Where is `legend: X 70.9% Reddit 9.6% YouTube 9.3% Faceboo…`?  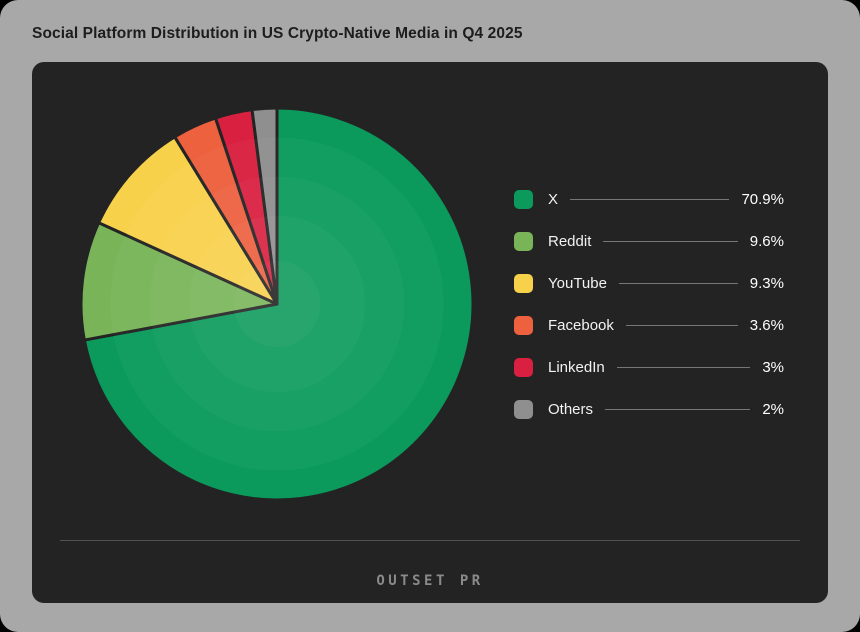
legend: X 70.9% Reddit 9.6% YouTube 9.3% Faceboo… is located at coordinates (649, 304).